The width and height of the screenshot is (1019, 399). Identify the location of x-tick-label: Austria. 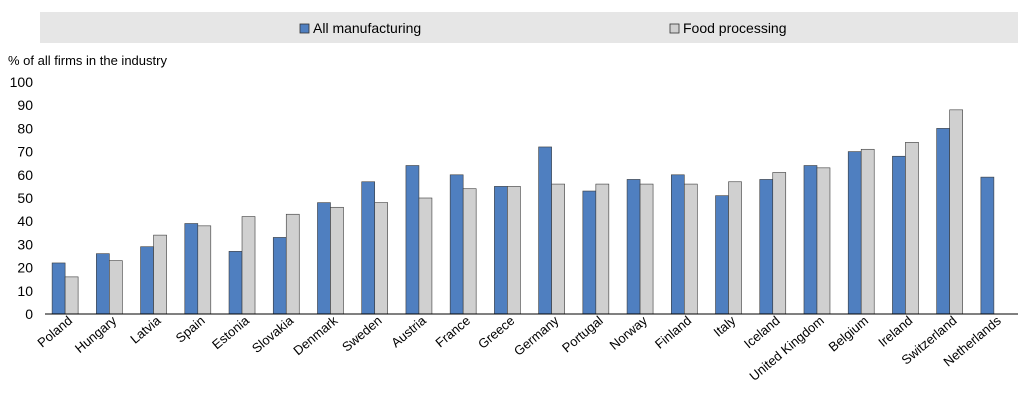
(408, 331).